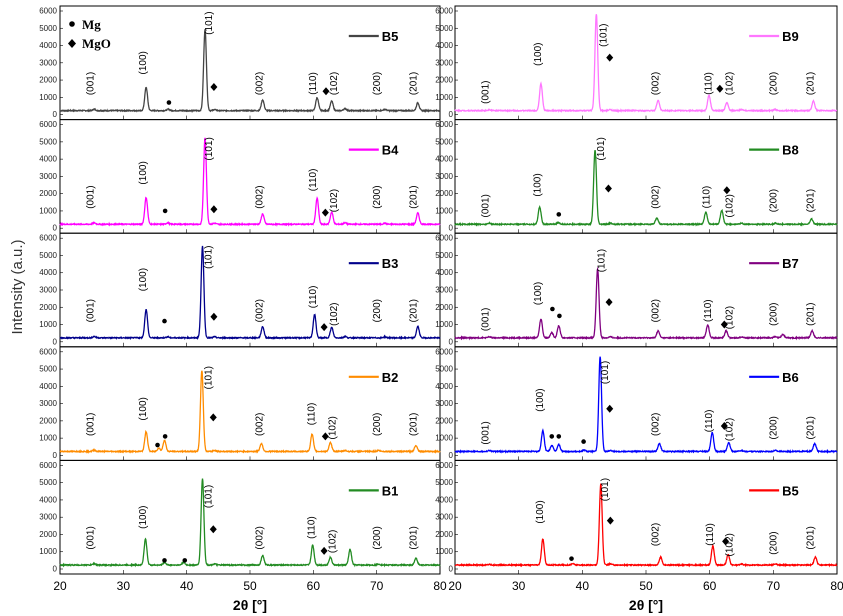  What do you see at coordinates (72, 24) in the screenshot?
I see `mg-legend-dot-icon` at bounding box center [72, 24].